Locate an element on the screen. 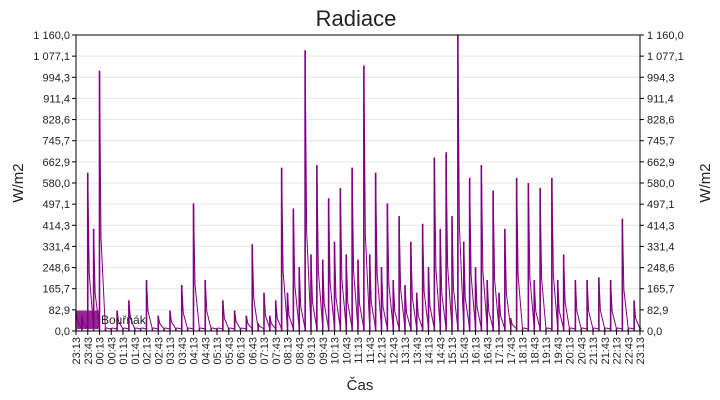 This screenshot has width=720, height=400. y-tick-label-right: 248,6 is located at coordinates (661, 269).